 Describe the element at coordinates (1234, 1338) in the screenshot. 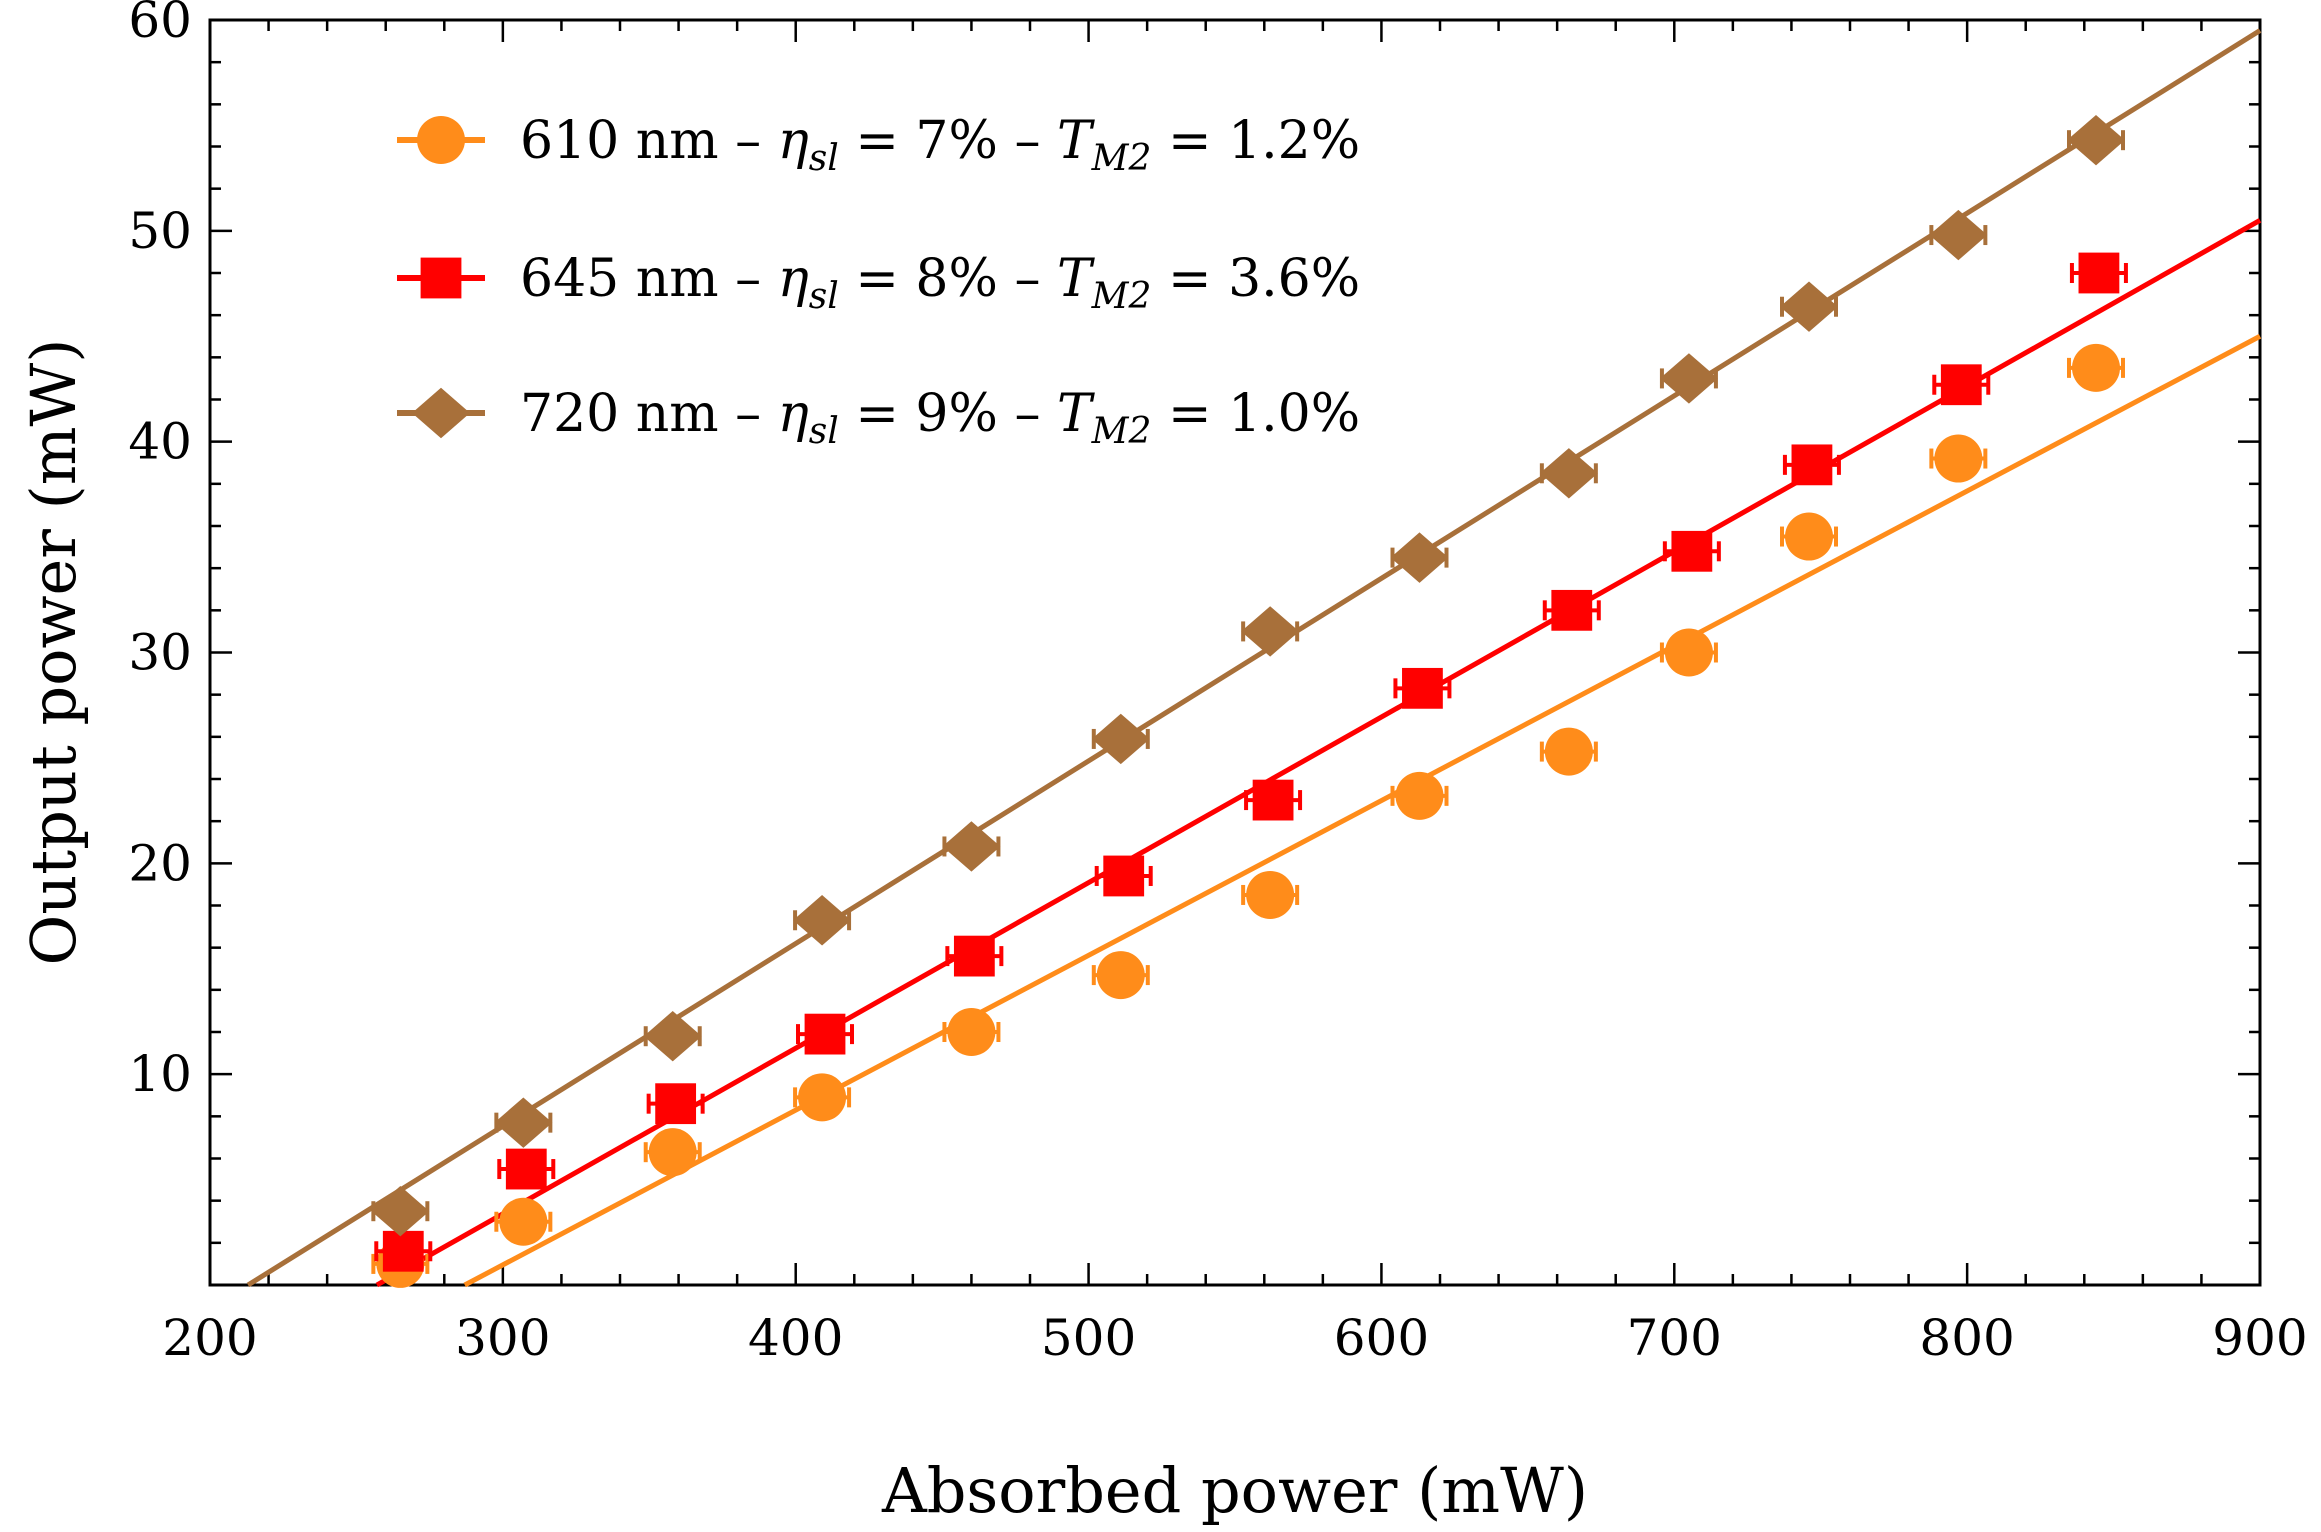

I see `x-tick-labels: 200 300 400 500 600 700 800 900` at that location.